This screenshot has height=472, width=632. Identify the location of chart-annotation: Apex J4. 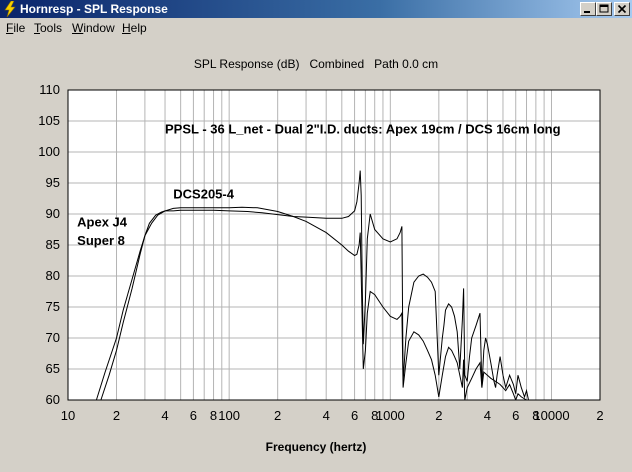
(102, 221).